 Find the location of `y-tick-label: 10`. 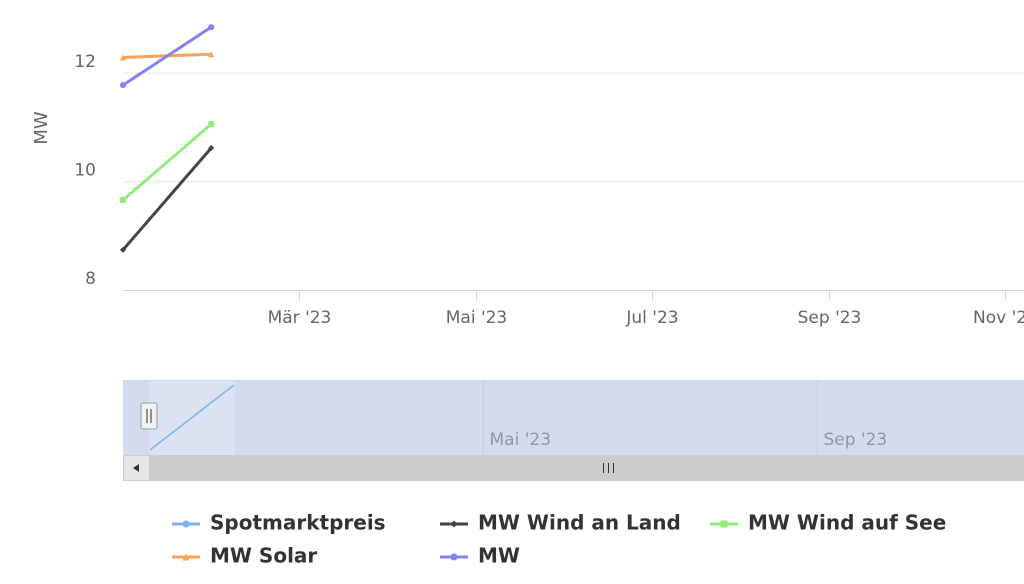

y-tick-label: 10 is located at coordinates (85, 171).